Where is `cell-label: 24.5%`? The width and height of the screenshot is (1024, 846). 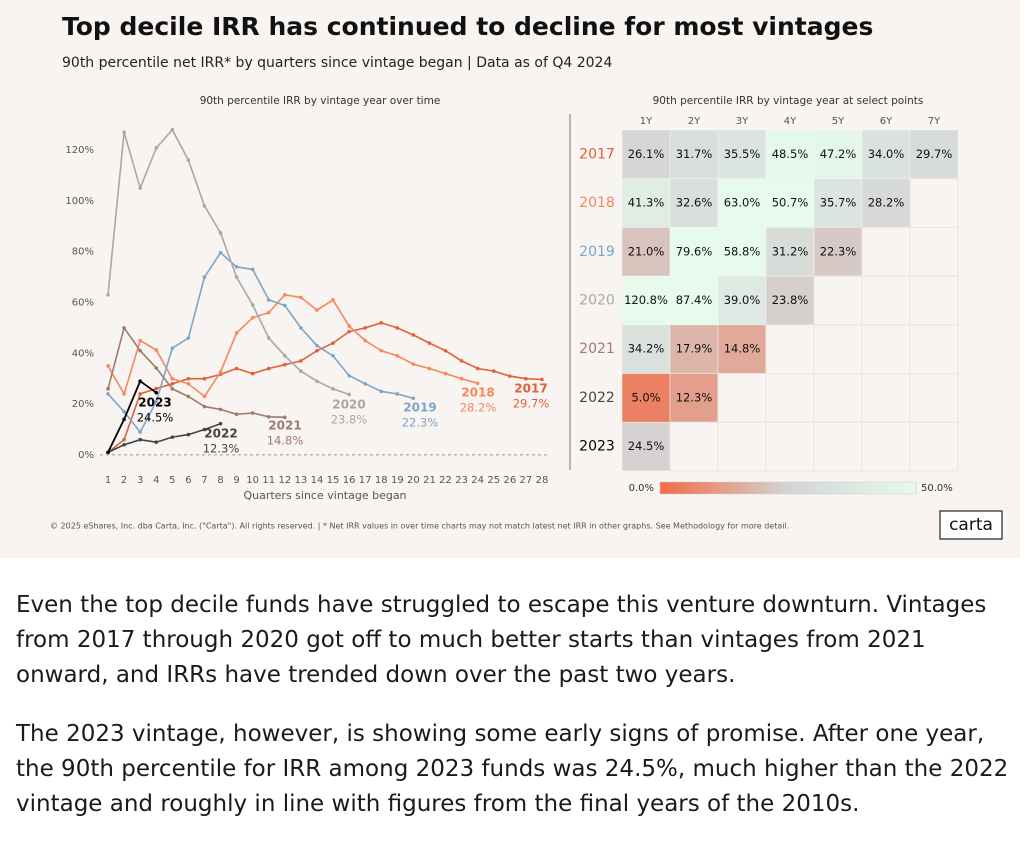
cell-label: 24.5% is located at coordinates (646, 446).